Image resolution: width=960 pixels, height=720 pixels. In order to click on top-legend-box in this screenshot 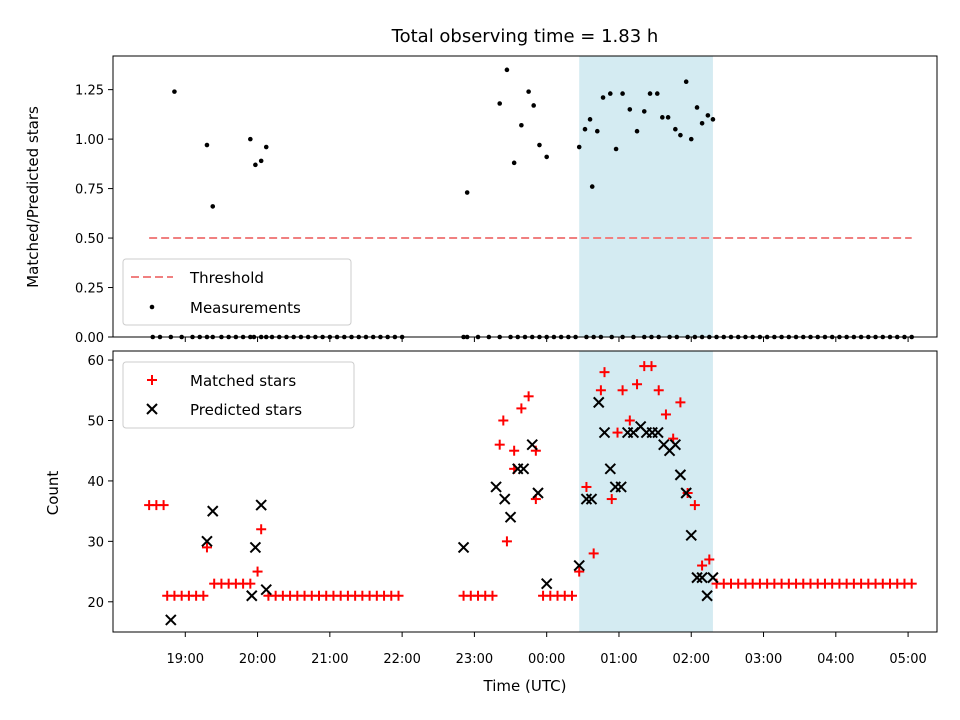, I will do `click(237, 292)`.